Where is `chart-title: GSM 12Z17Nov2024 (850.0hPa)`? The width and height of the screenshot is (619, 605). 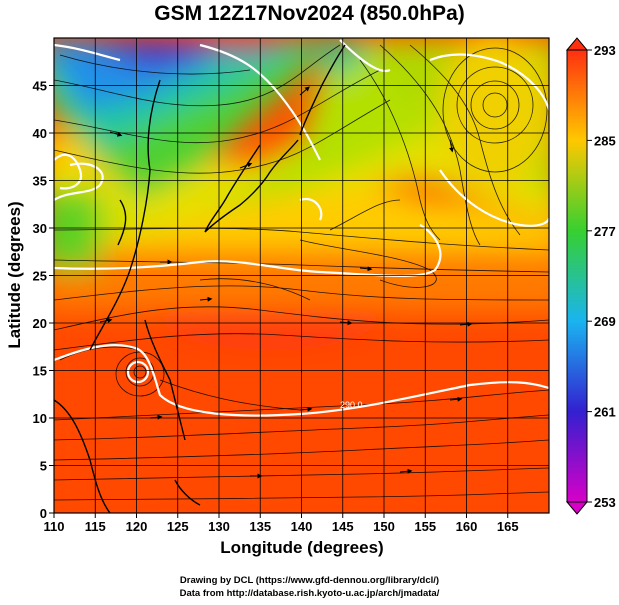
chart-title: GSM 12Z17Nov2024 (850.0hPa) is located at coordinates (309, 13).